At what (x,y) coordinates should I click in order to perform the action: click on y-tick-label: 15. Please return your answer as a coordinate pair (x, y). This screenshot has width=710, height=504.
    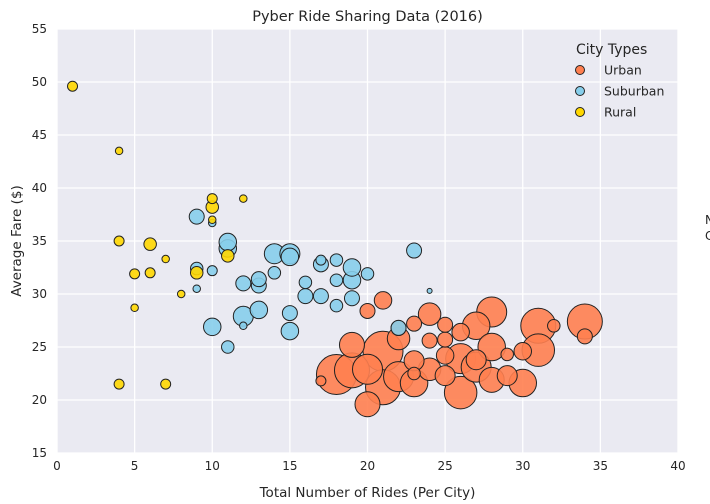
    Looking at the image, I should click on (39, 453).